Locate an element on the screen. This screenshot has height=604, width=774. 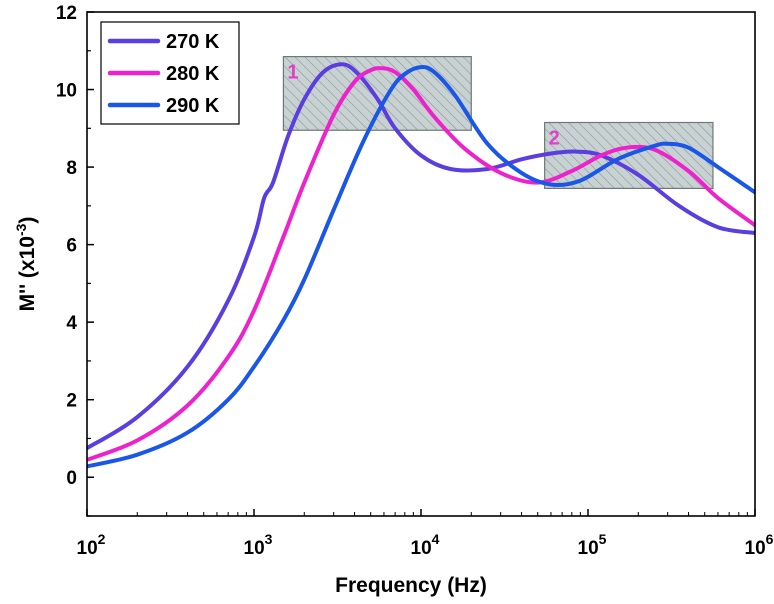
legend: 270 K 280 K 290 K is located at coordinates (170, 73).